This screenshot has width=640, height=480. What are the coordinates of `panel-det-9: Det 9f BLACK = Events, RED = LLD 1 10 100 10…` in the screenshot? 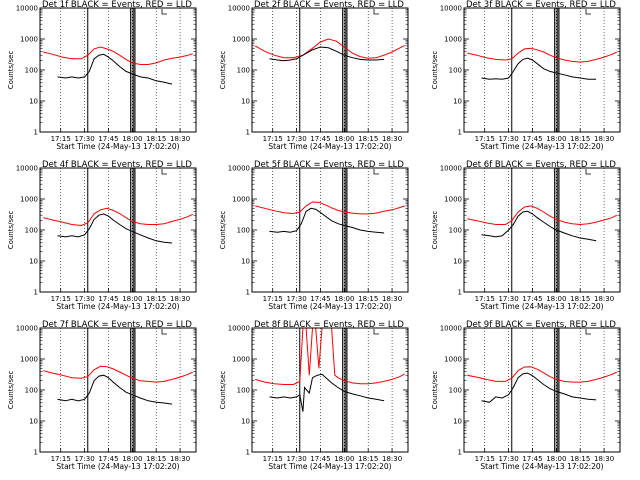 It's located at (526, 395).